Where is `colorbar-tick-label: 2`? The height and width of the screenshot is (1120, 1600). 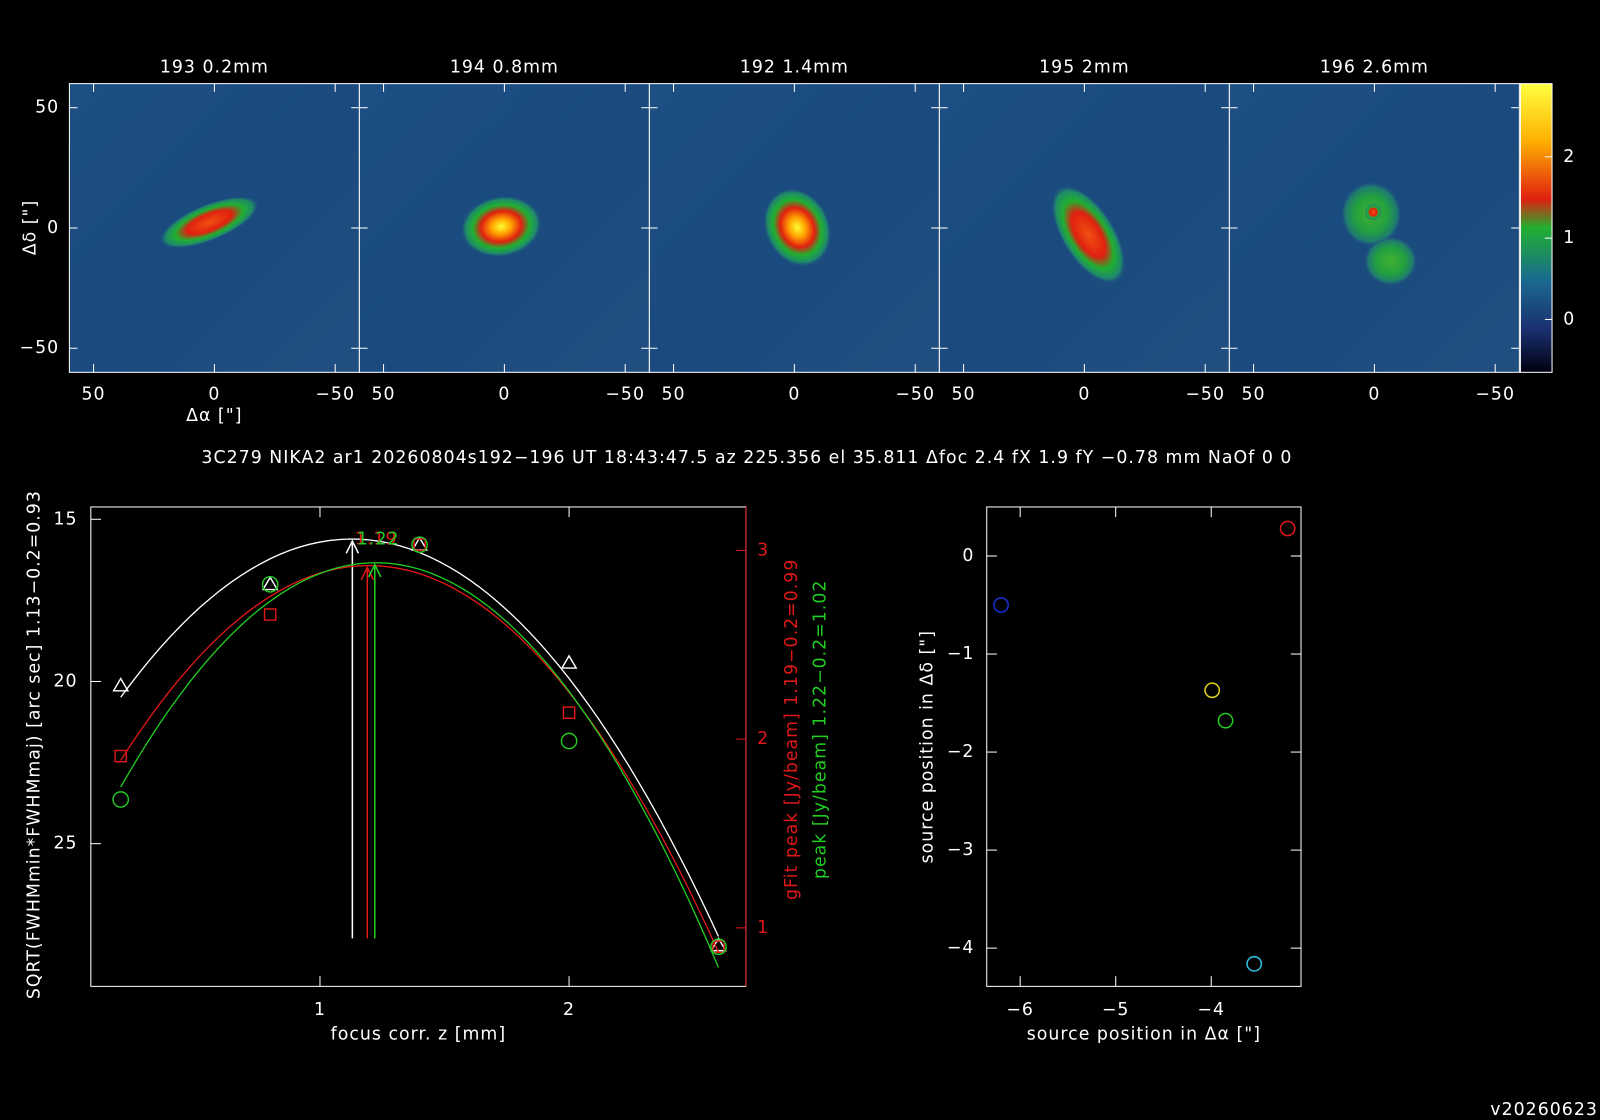 colorbar-tick-label: 2 is located at coordinates (1569, 157).